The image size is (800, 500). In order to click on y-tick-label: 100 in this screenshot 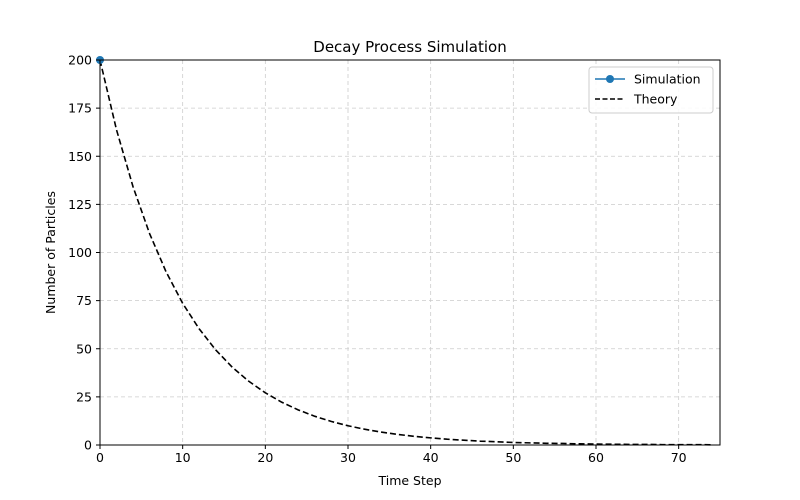, I will do `click(80, 252)`.